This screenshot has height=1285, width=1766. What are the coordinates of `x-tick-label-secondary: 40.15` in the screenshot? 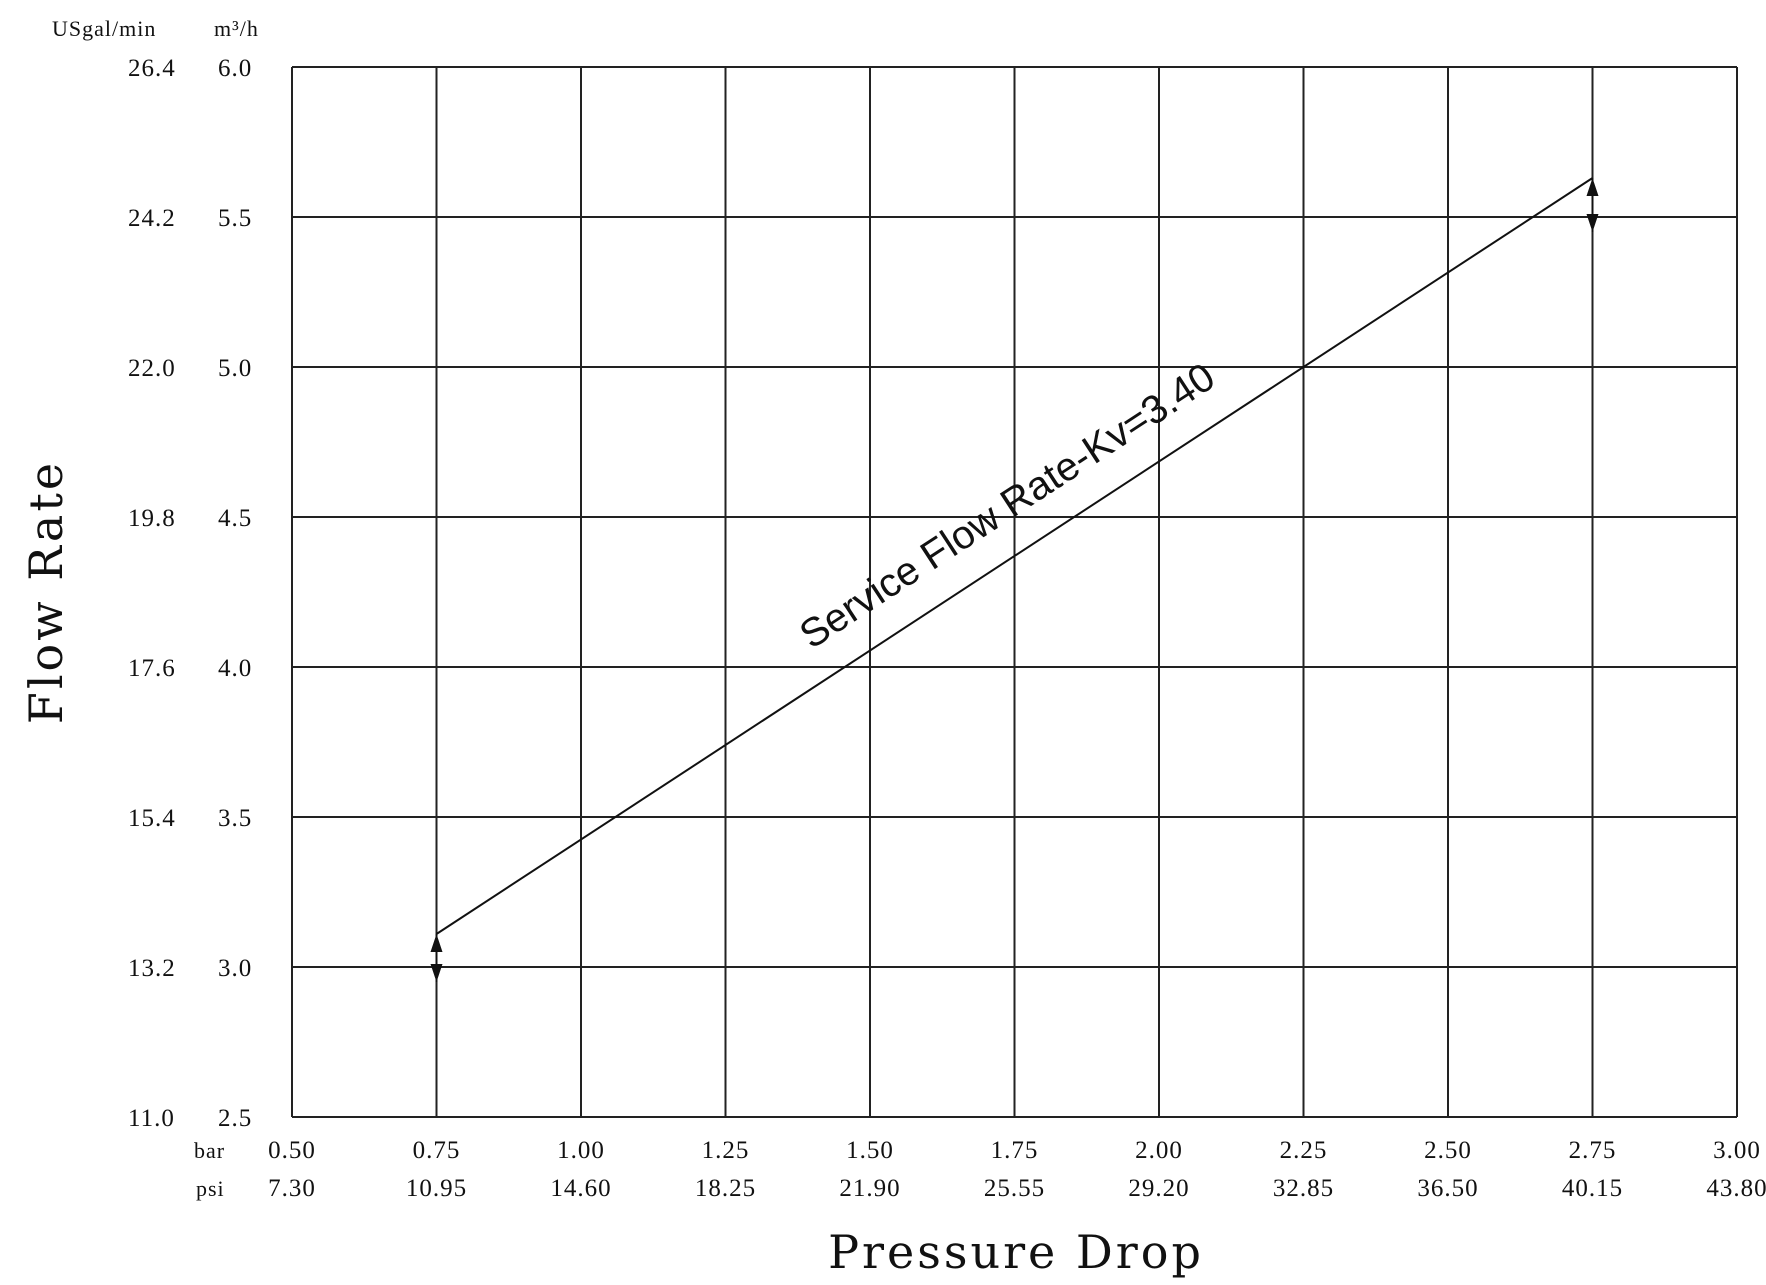 It's located at (1592, 1188).